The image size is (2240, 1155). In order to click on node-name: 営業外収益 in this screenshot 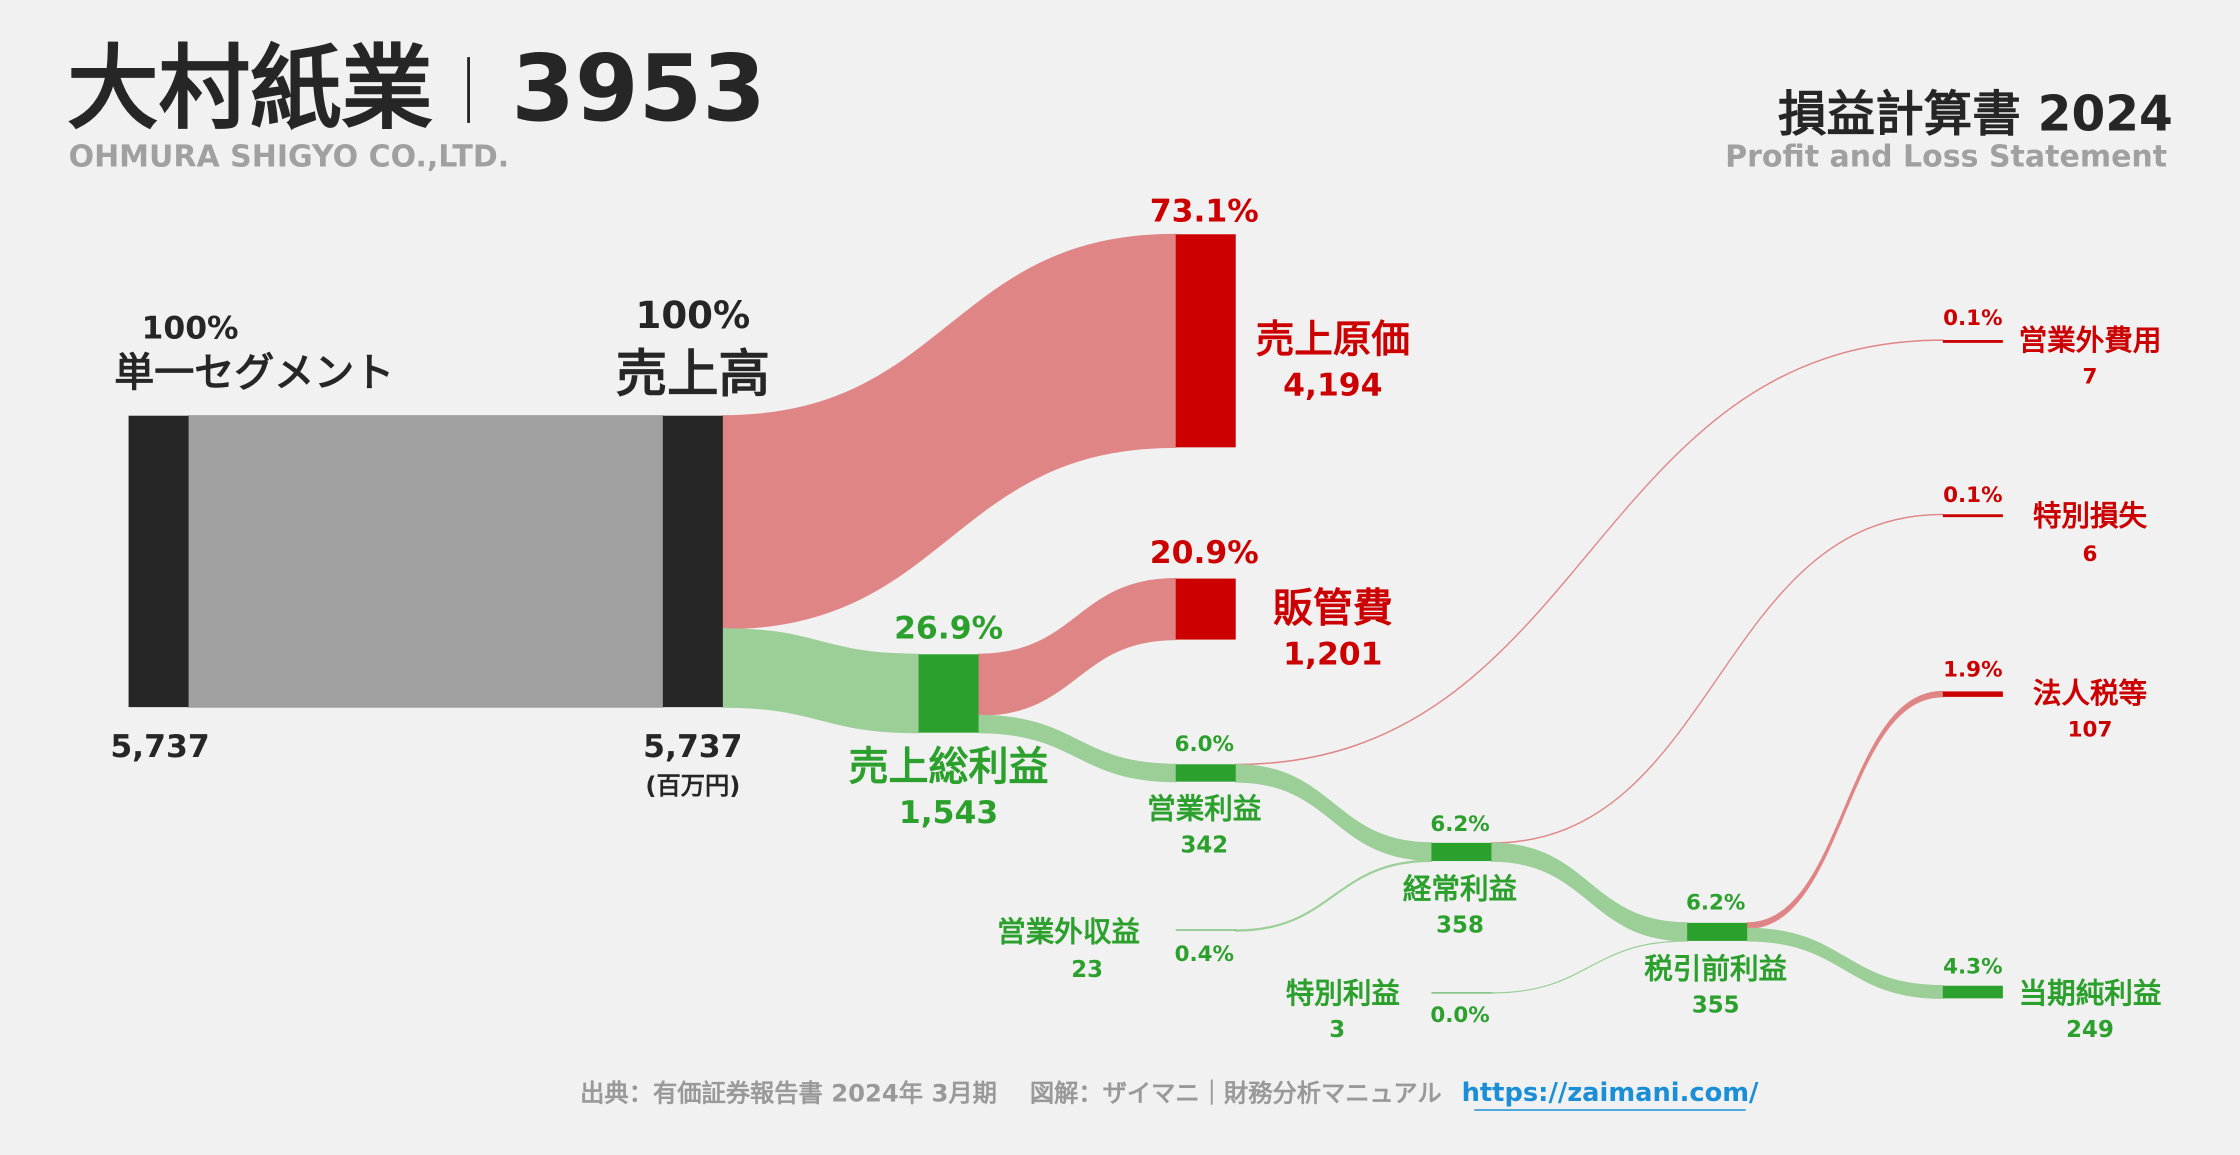, I will do `click(1068, 931)`.